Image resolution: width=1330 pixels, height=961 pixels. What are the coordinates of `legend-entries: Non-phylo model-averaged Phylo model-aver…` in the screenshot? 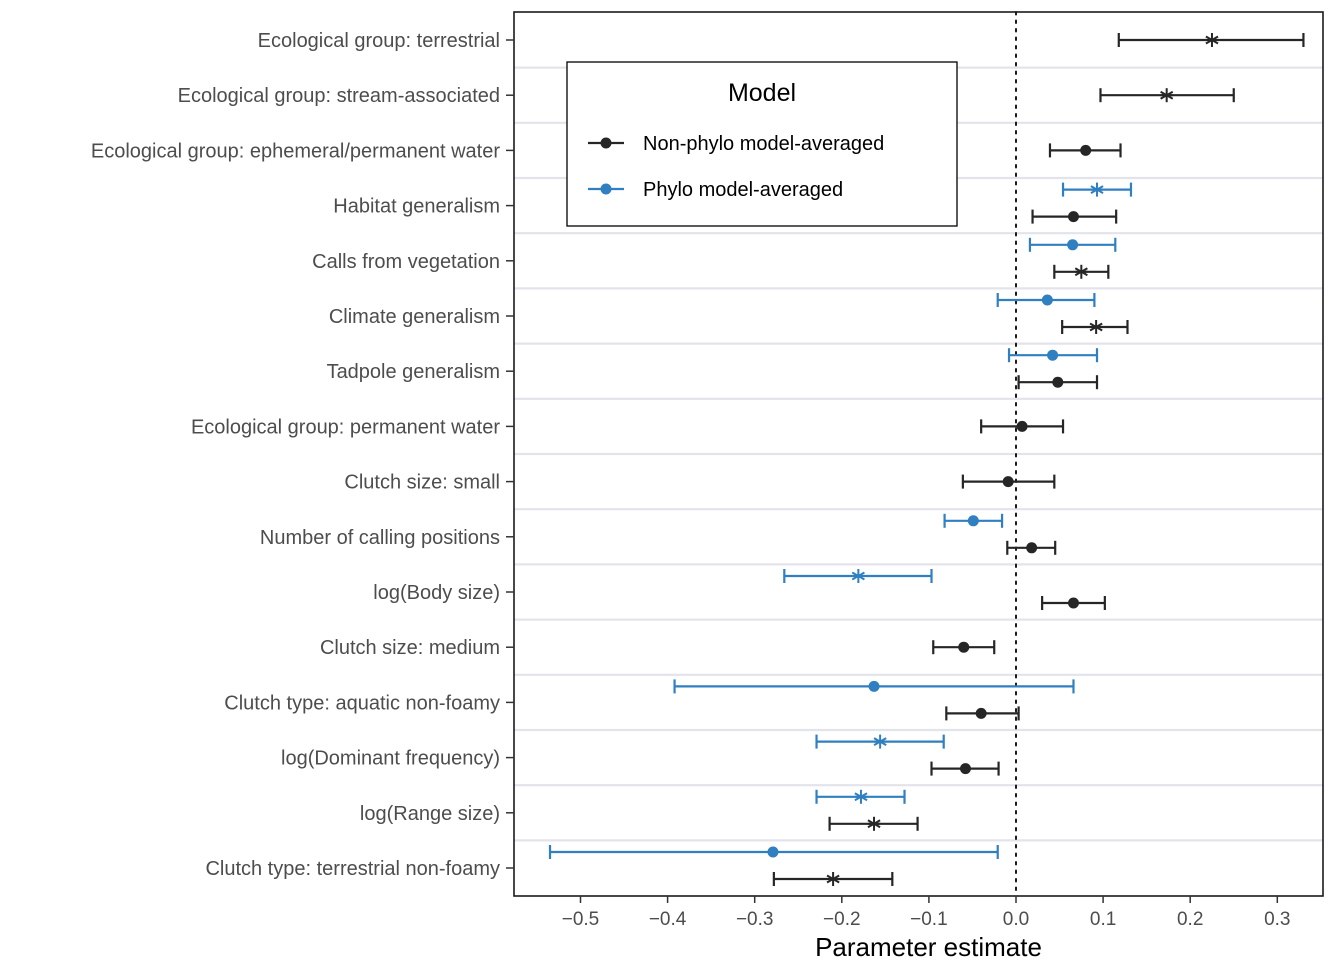 It's located at (736, 167).